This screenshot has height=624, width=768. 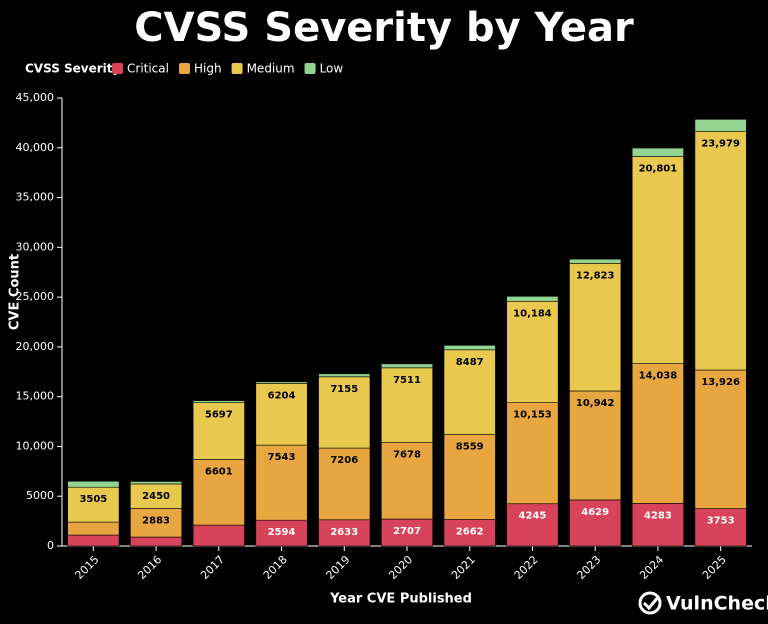 What do you see at coordinates (35, 97) in the screenshot?
I see `y-tick-label: 45,000` at bounding box center [35, 97].